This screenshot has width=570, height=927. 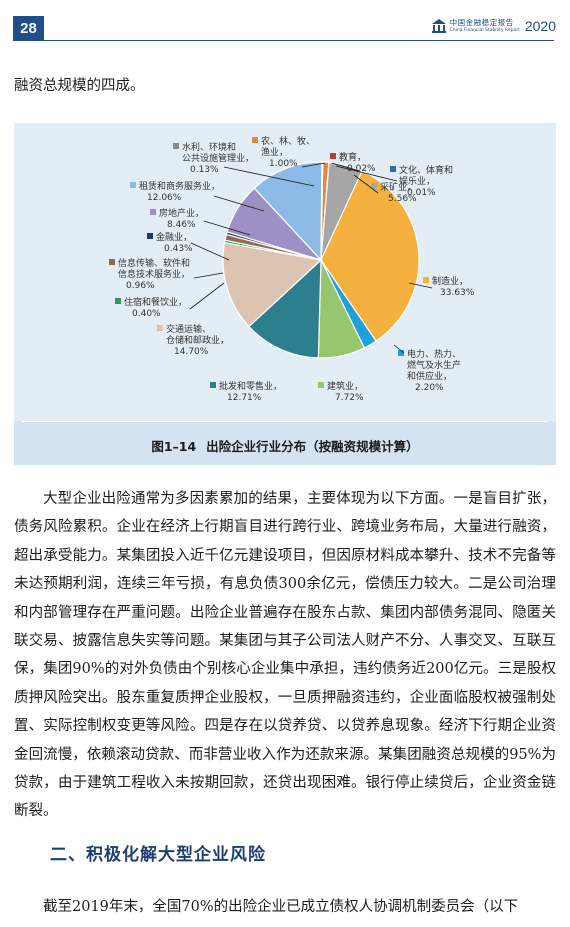 I want to click on figure-divider, so click(x=285, y=421).